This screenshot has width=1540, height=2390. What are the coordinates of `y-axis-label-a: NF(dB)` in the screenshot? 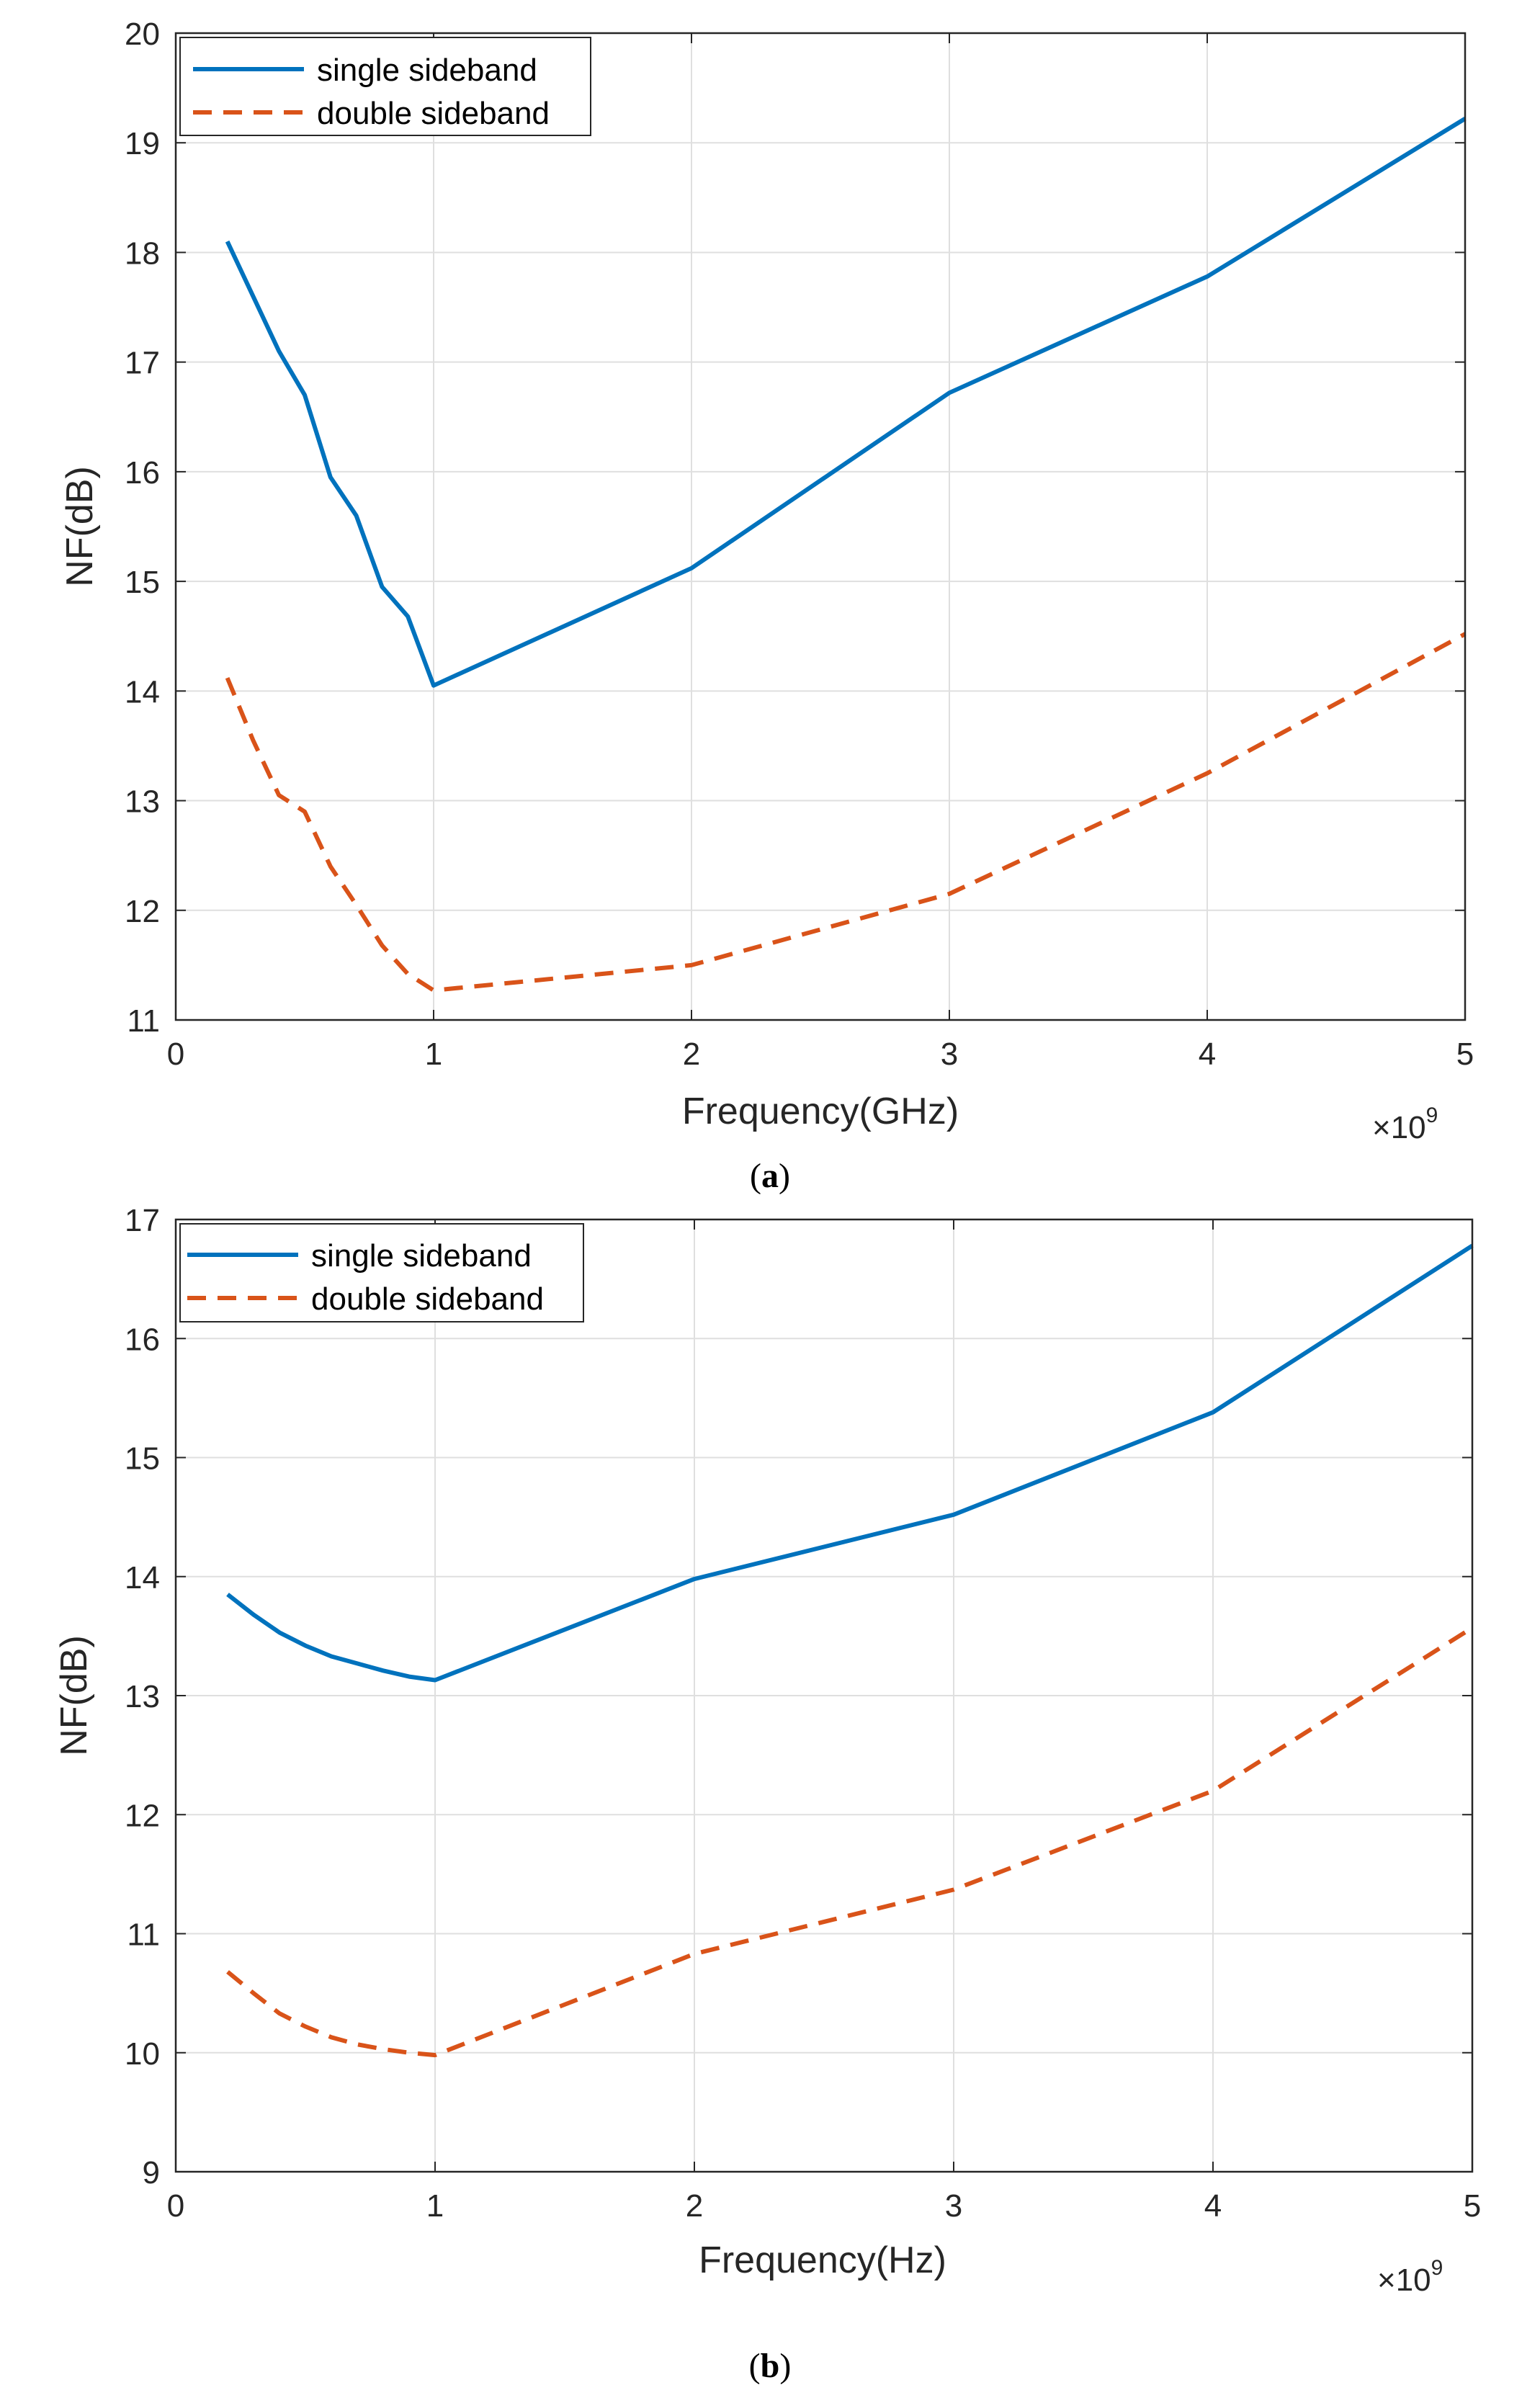 It's located at (80, 526).